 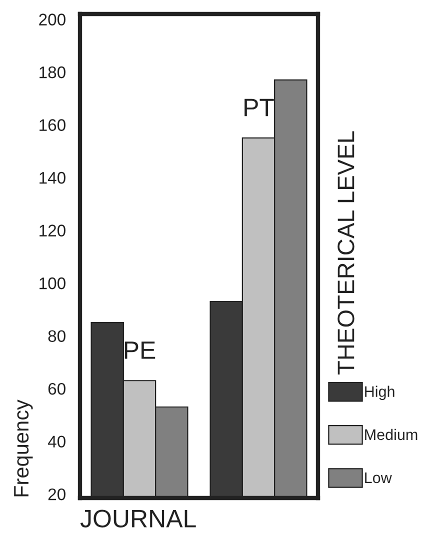 What do you see at coordinates (391, 434) in the screenshot?
I see `legend-label: Medium` at bounding box center [391, 434].